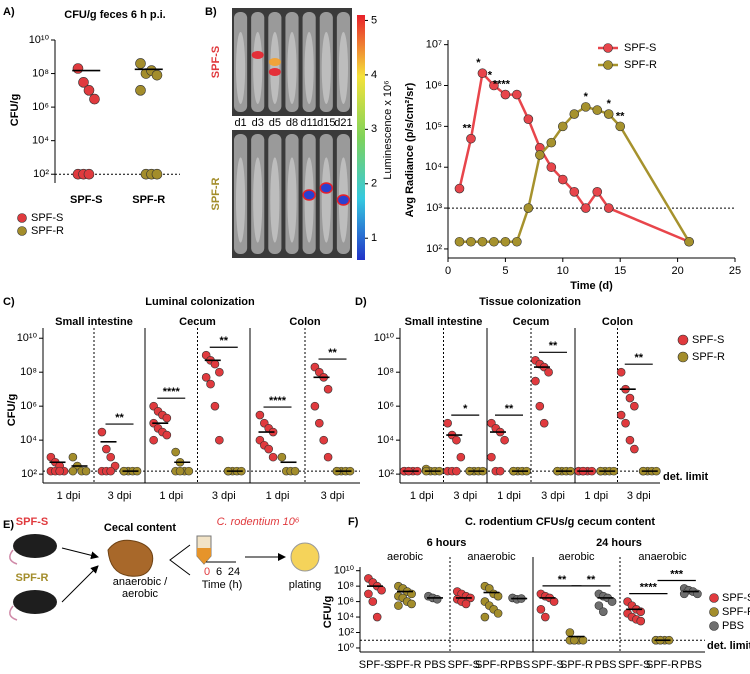 The image size is (750, 674). Describe the element at coordinates (617, 322) in the screenshot. I see `panel-title: Colon` at that location.